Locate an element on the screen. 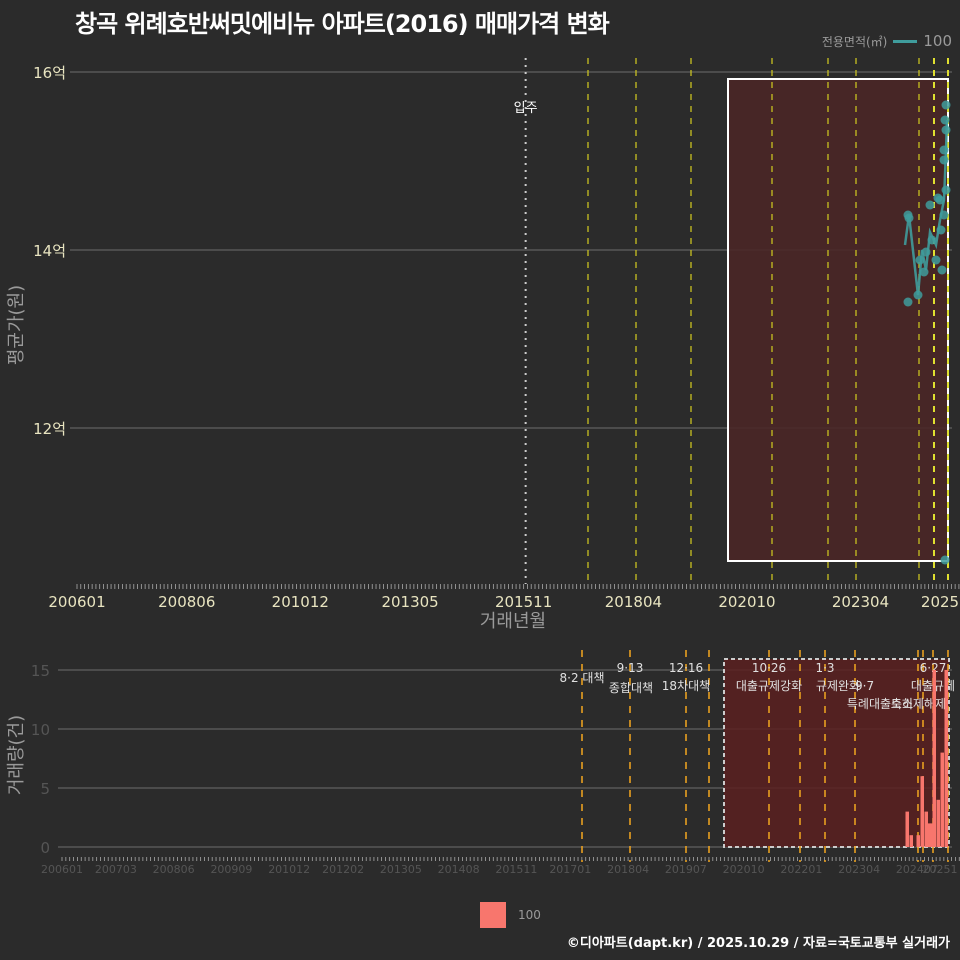 The width and height of the screenshot is (960, 960). area-legend: 전용면적(㎡) 100 is located at coordinates (887, 41).